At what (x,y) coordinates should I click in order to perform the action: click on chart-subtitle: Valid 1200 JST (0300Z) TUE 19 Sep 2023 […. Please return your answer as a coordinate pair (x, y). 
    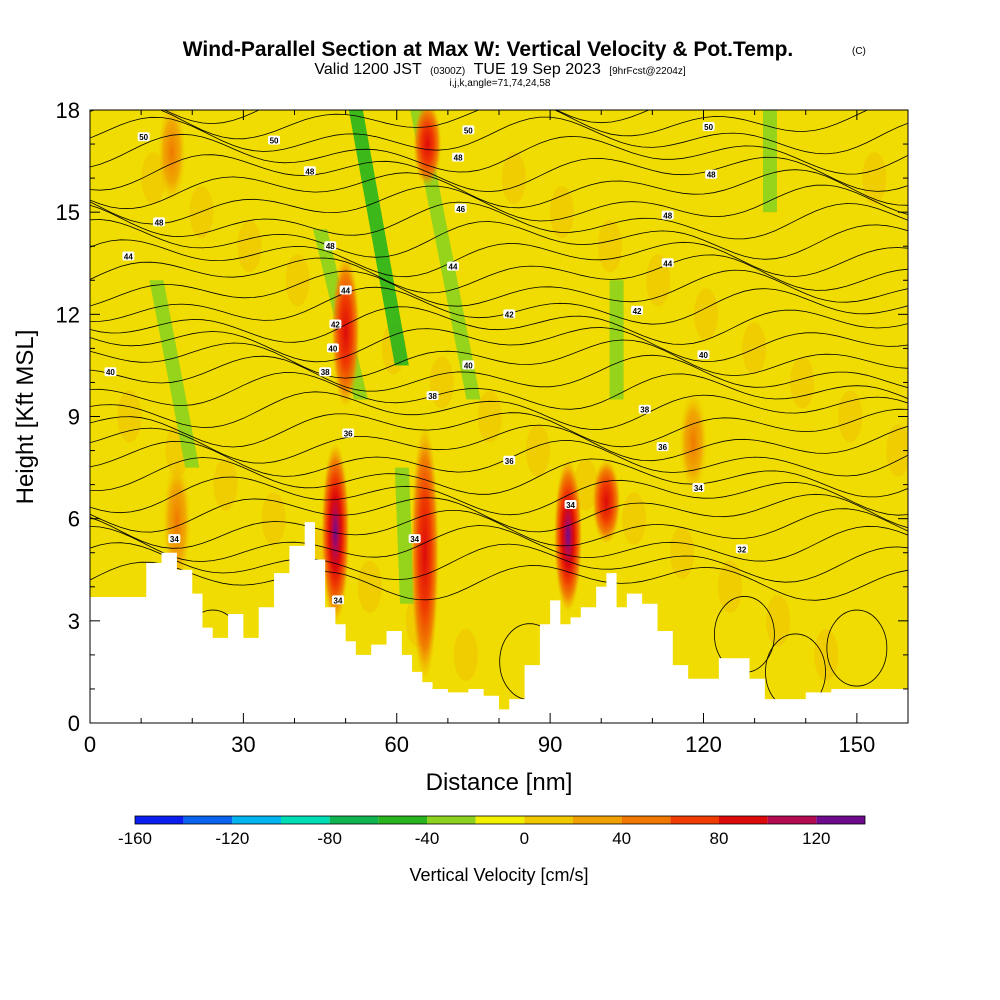
    Looking at the image, I should click on (499, 69).